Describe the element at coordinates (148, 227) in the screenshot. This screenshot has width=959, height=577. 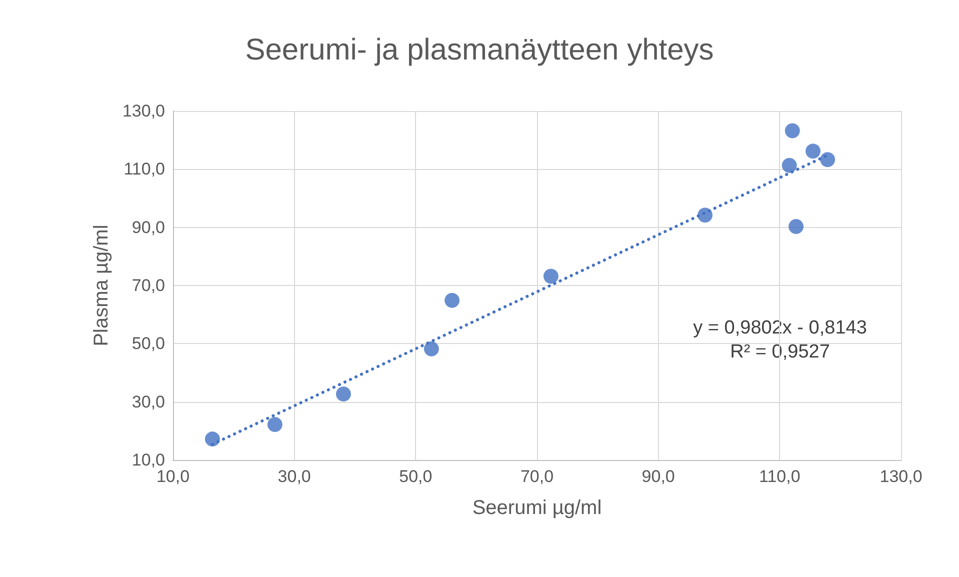
I see `y-tick-label: 90,0` at that location.